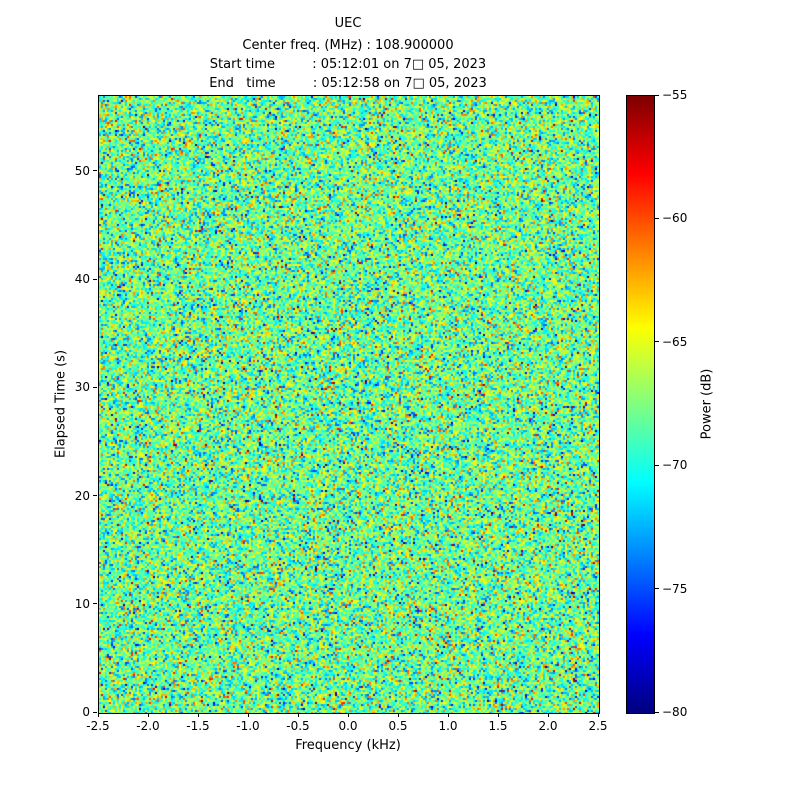  I want to click on colorbar-tick-label: −65, so click(675, 341).